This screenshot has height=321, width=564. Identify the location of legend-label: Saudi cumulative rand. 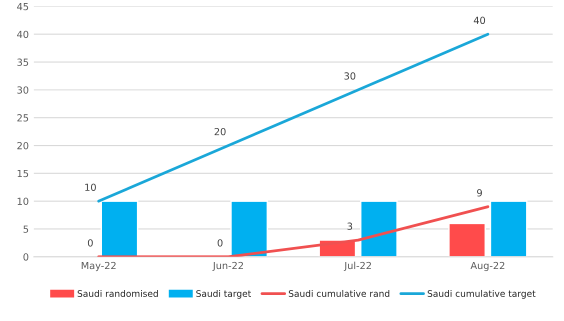
(339, 293).